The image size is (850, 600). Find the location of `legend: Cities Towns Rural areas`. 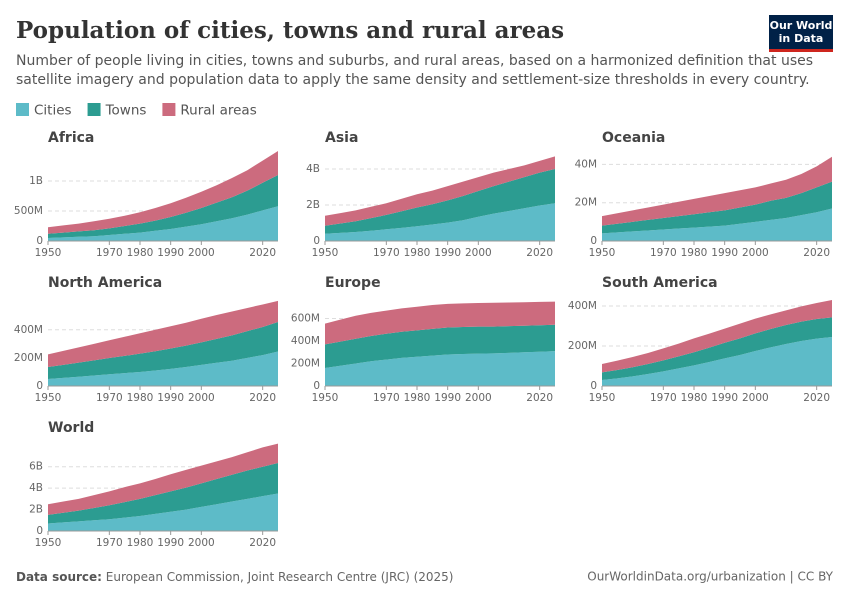

legend: Cities Towns Rural areas is located at coordinates (136, 111).